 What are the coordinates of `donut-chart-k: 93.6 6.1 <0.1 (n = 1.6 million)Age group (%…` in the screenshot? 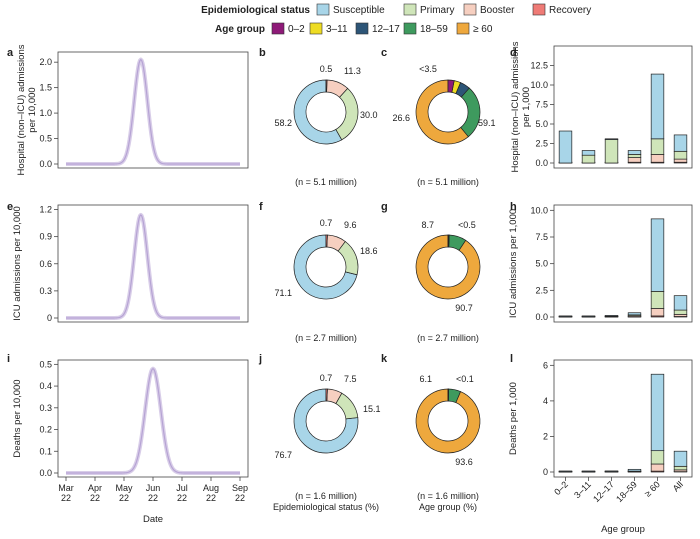 It's located at (448, 443).